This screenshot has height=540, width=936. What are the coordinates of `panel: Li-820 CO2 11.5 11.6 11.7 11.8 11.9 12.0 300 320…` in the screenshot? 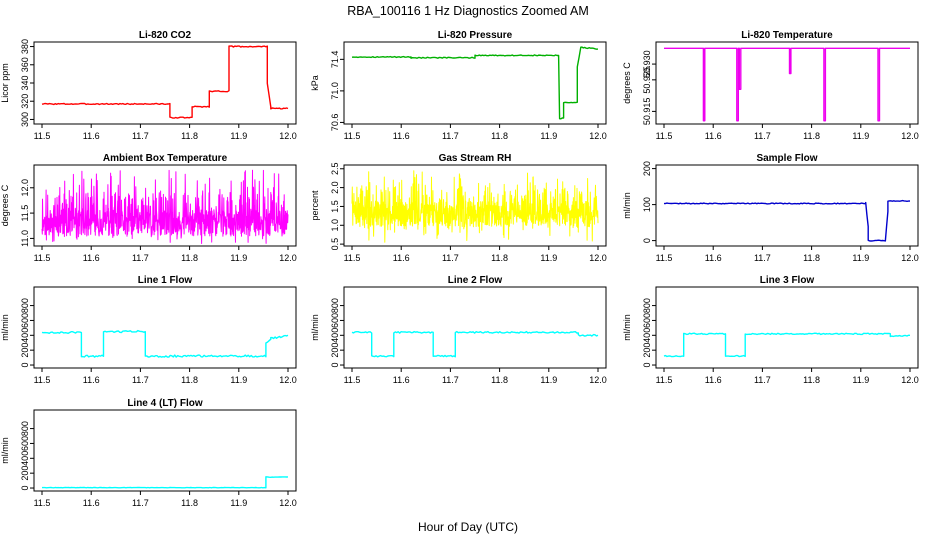 It's located at (148, 85).